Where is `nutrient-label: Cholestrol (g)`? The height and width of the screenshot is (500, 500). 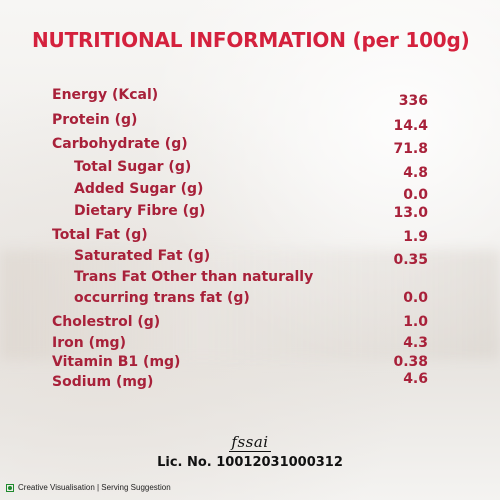
nutrient-label: Cholestrol (g) is located at coordinates (106, 322).